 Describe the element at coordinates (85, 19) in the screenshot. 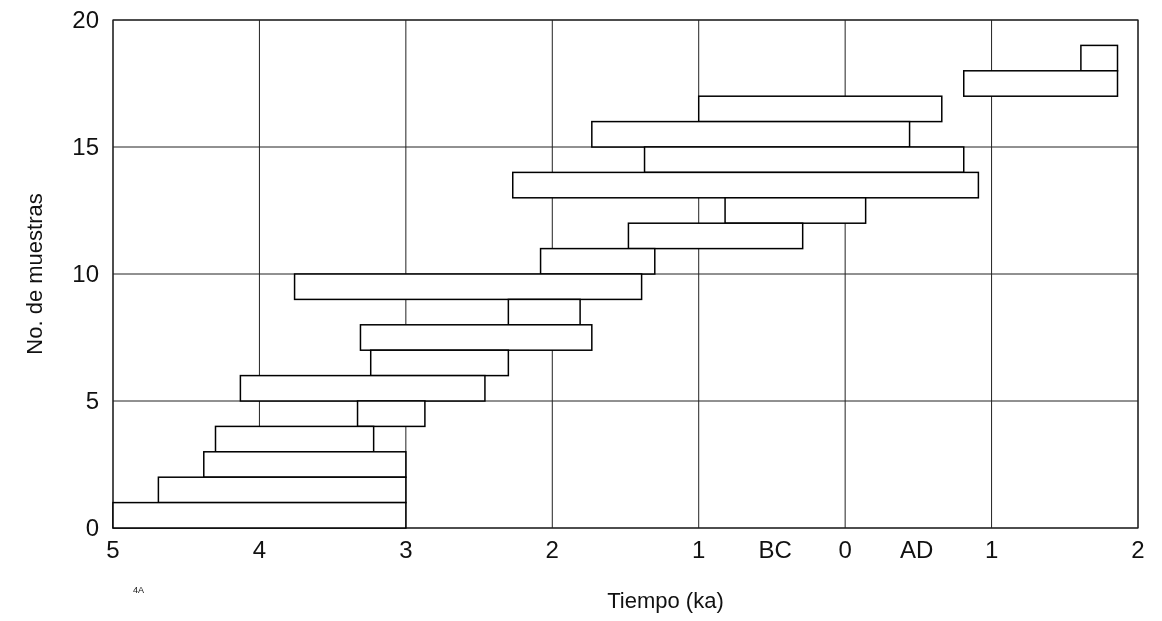

I see `y-tick-label: 20` at that location.